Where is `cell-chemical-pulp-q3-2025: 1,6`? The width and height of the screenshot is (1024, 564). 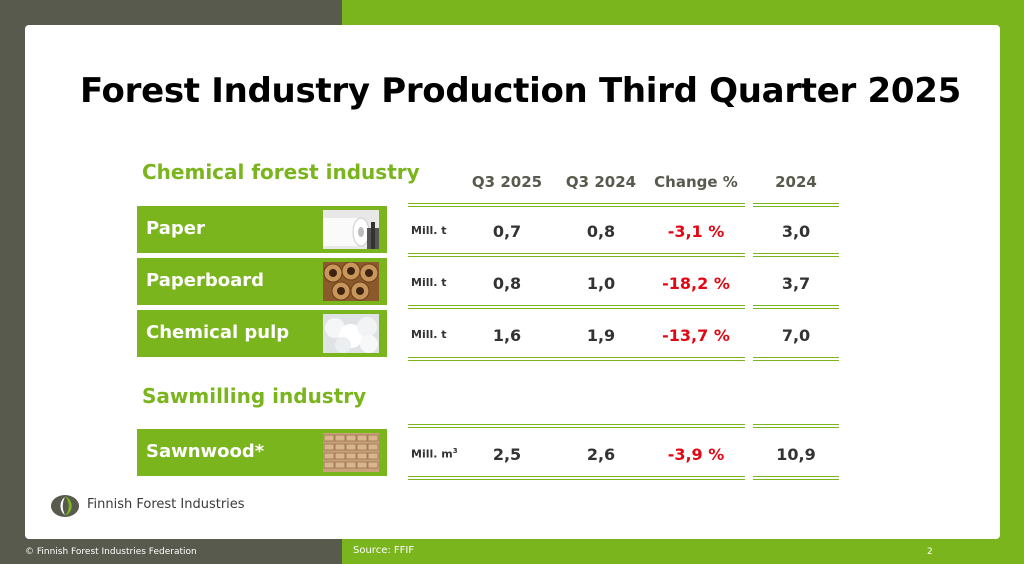
cell-chemical-pulp-q3-2025: 1,6 is located at coordinates (507, 335).